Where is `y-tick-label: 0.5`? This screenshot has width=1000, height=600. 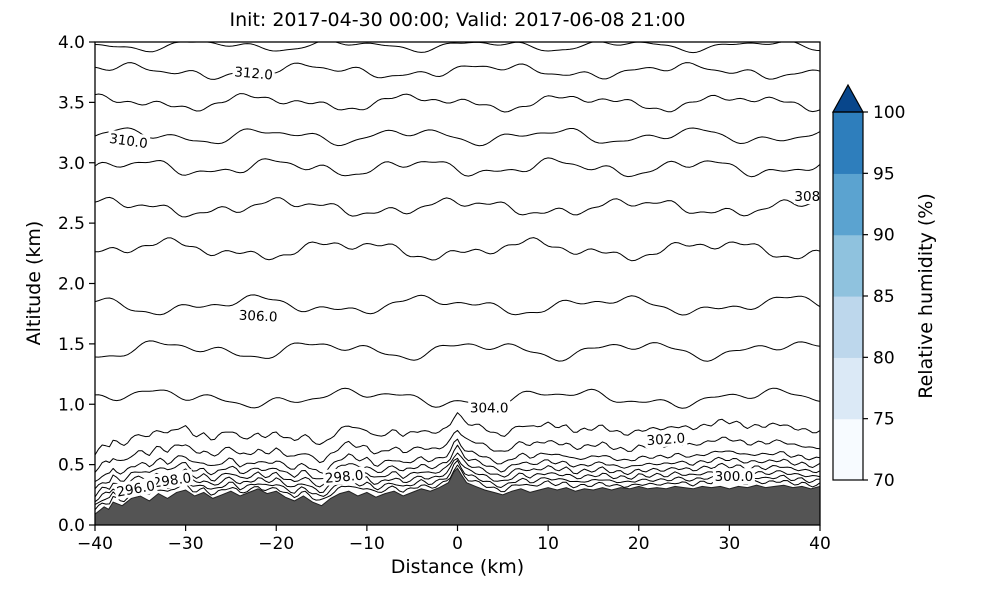 y-tick-label: 0.5 is located at coordinates (71, 466).